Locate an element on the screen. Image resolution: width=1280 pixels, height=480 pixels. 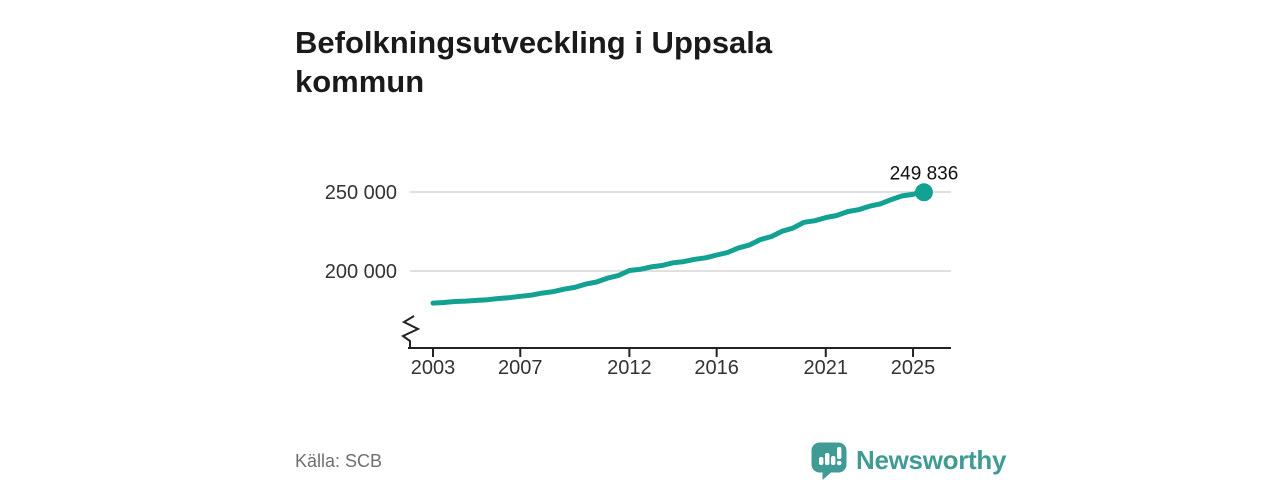
logo-exclamation-dot is located at coordinates (839, 462).